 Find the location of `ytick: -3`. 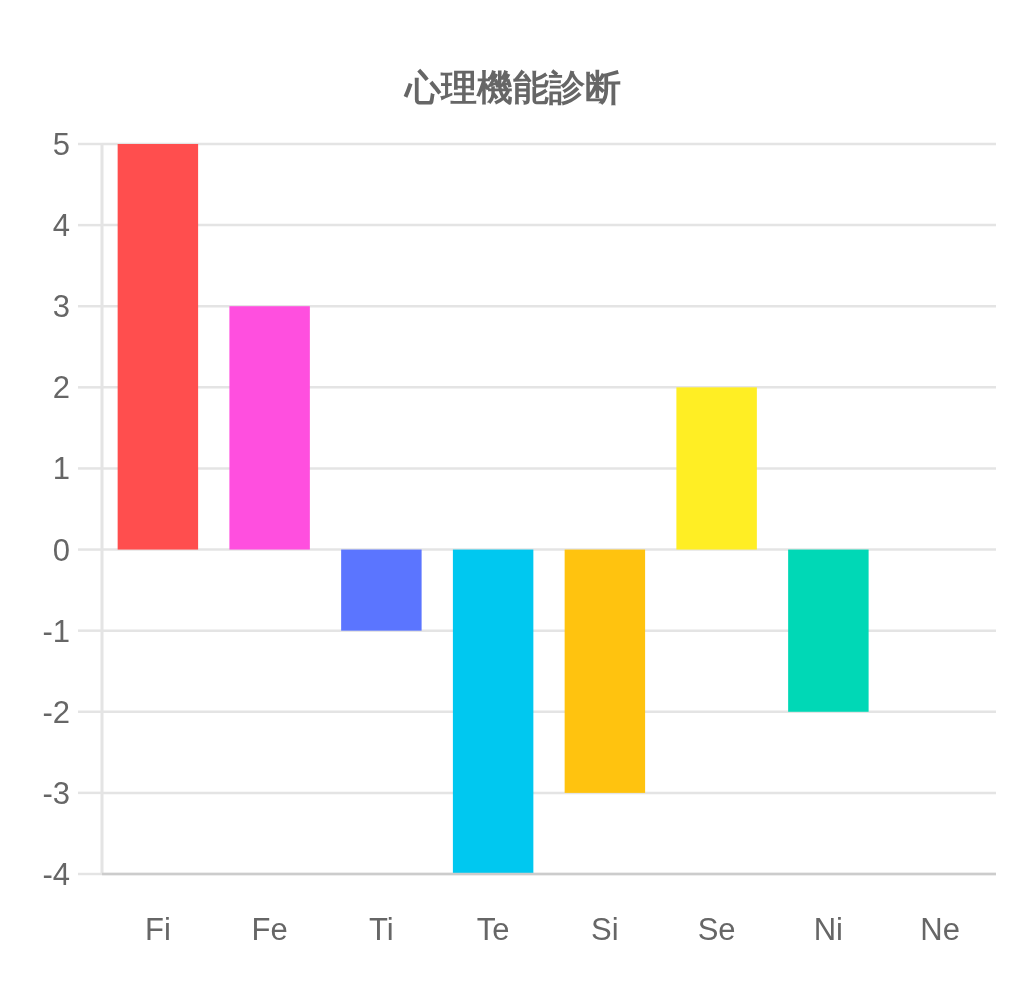

ytick: -3 is located at coordinates (56, 793).